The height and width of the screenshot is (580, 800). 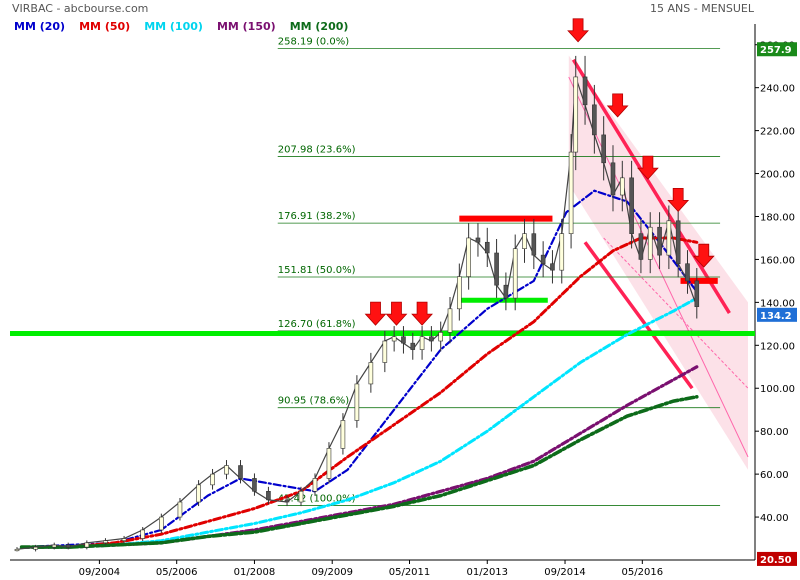 I want to click on low-price-badge-bg, so click(x=777, y=558).